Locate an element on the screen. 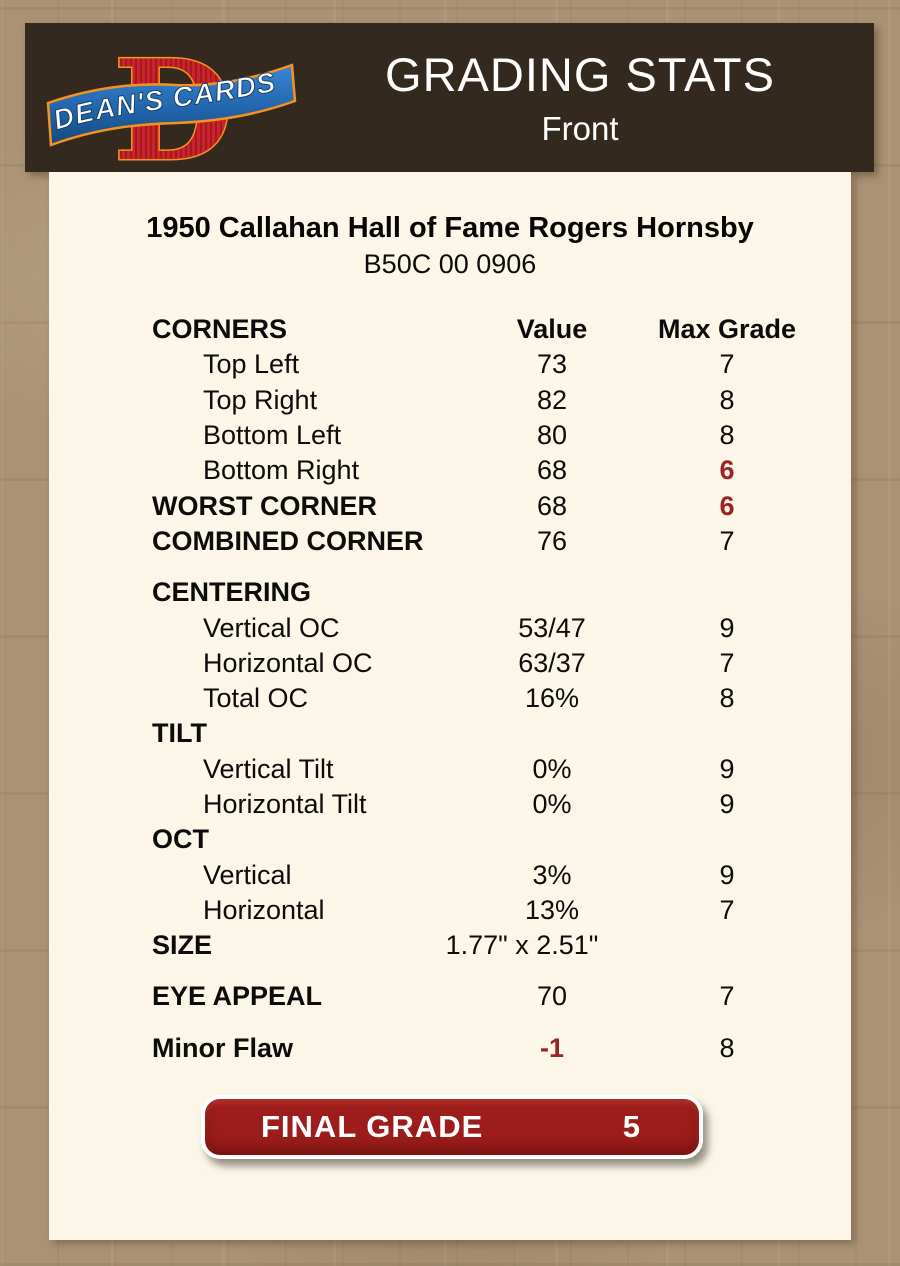 The image size is (900, 1266). row-value: 76 is located at coordinates (552, 540).